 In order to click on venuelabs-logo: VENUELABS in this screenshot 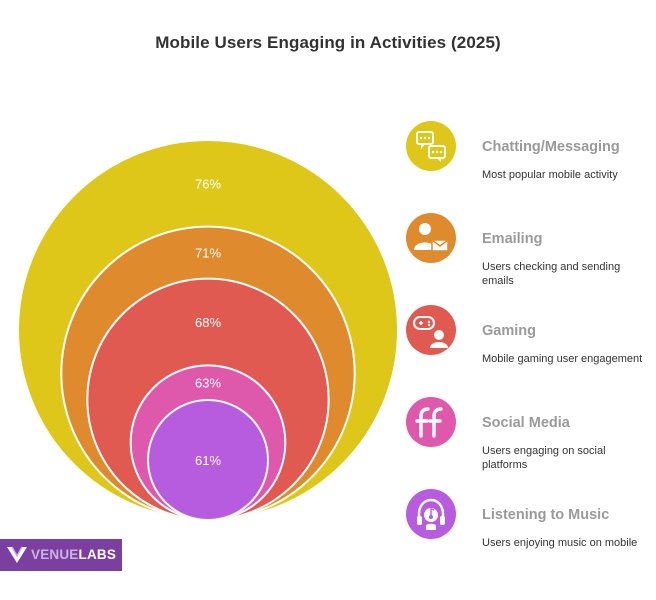, I will do `click(61, 555)`.